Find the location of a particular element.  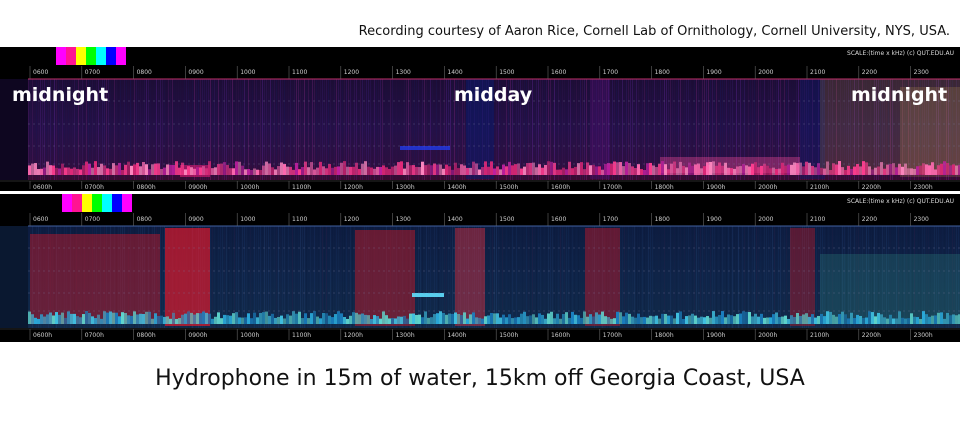

tick-label: 2300 is located at coordinates (921, 219).